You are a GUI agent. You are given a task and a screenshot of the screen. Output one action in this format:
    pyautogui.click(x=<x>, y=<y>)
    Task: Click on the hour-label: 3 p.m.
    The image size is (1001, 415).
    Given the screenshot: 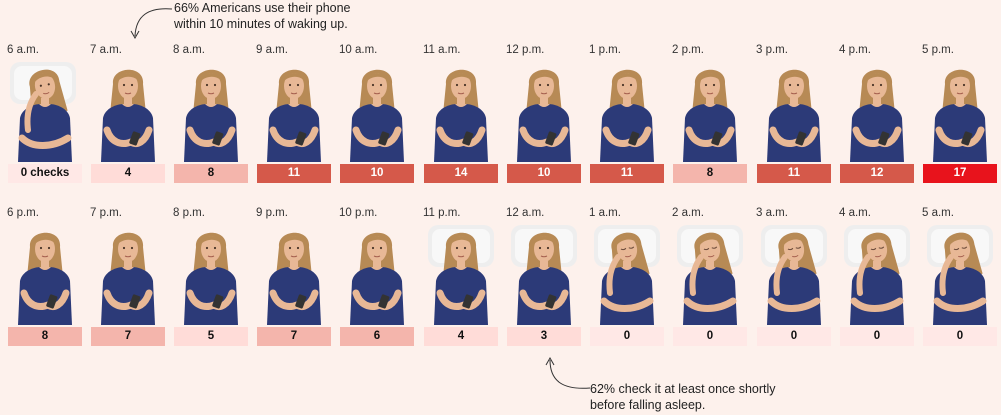 What is the action you would take?
    pyautogui.click(x=772, y=50)
    